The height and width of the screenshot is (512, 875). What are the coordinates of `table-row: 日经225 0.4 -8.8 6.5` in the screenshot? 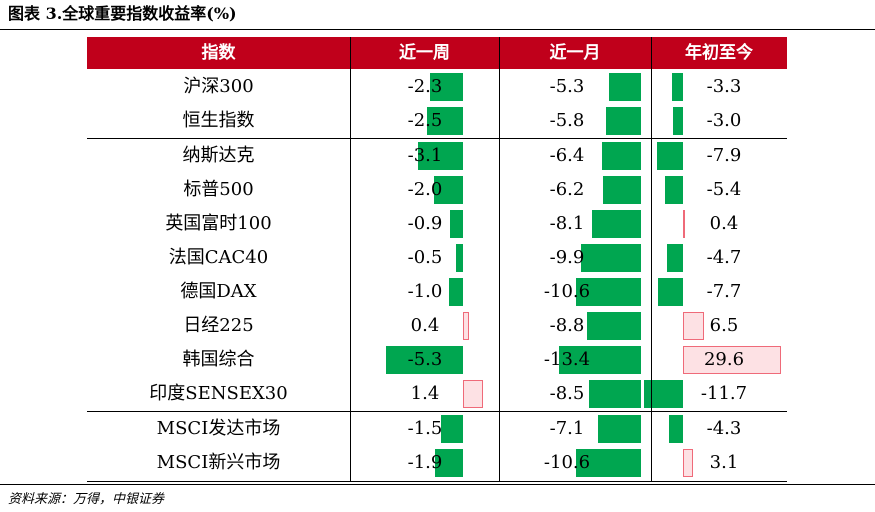 It's located at (437, 326).